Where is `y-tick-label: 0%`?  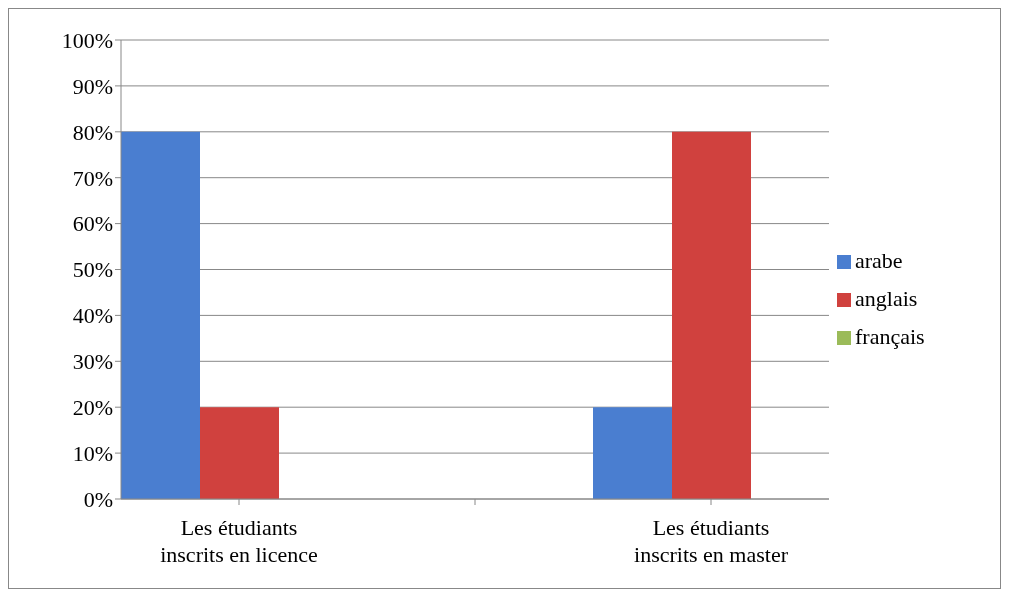
y-tick-label: 0% is located at coordinates (98, 499).